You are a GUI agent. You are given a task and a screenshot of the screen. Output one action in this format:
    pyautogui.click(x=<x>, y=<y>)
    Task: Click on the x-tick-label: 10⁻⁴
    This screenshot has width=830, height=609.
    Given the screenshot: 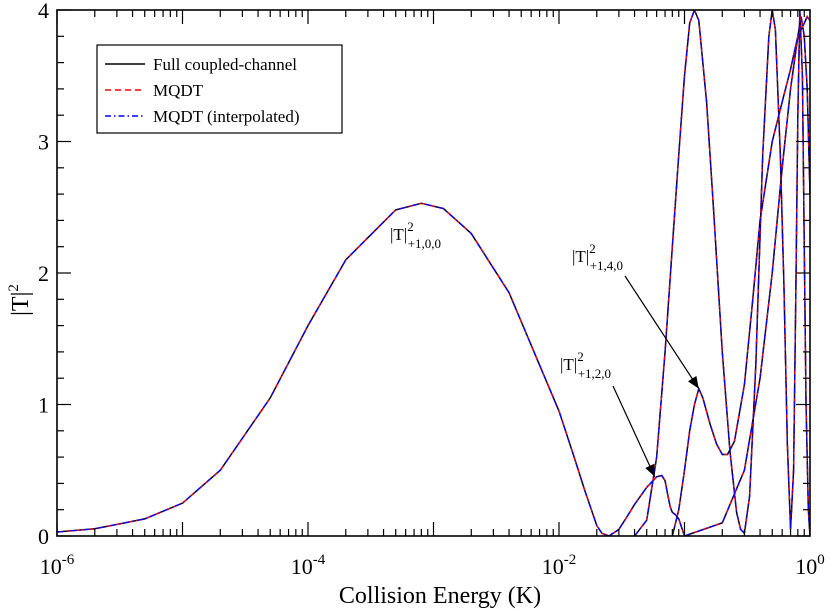 What is the action you would take?
    pyautogui.click(x=308, y=565)
    